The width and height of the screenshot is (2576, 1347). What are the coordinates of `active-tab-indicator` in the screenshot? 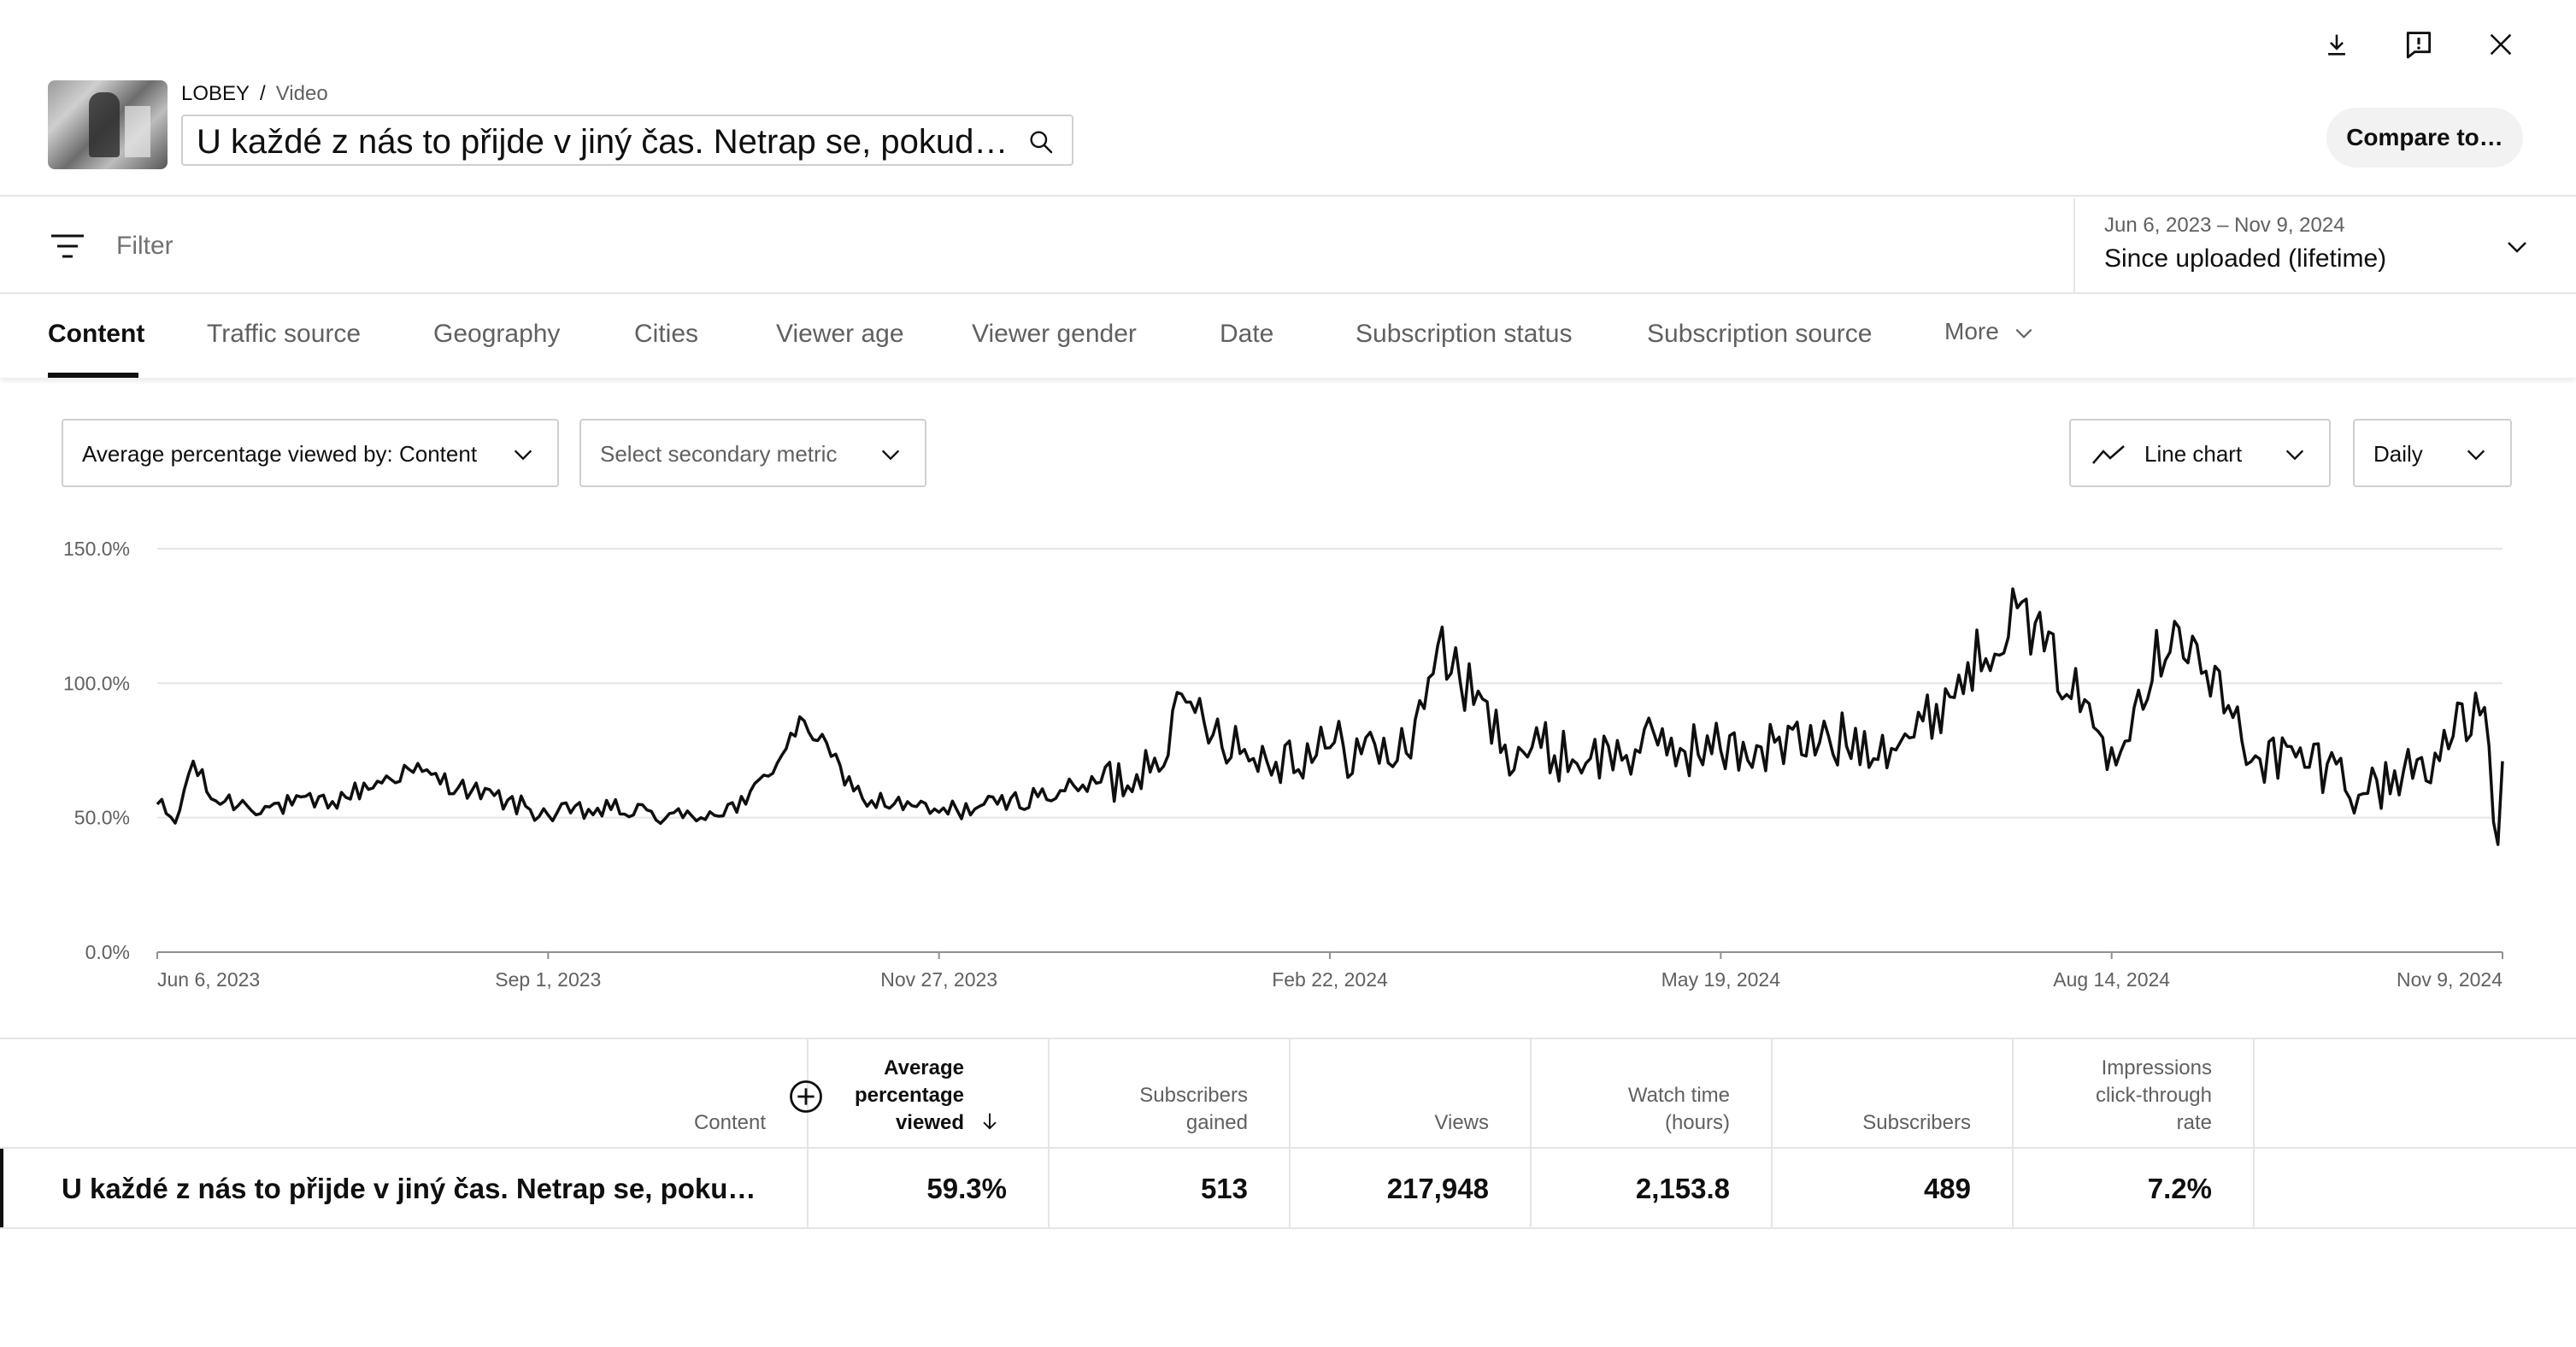 It's located at (93, 376).